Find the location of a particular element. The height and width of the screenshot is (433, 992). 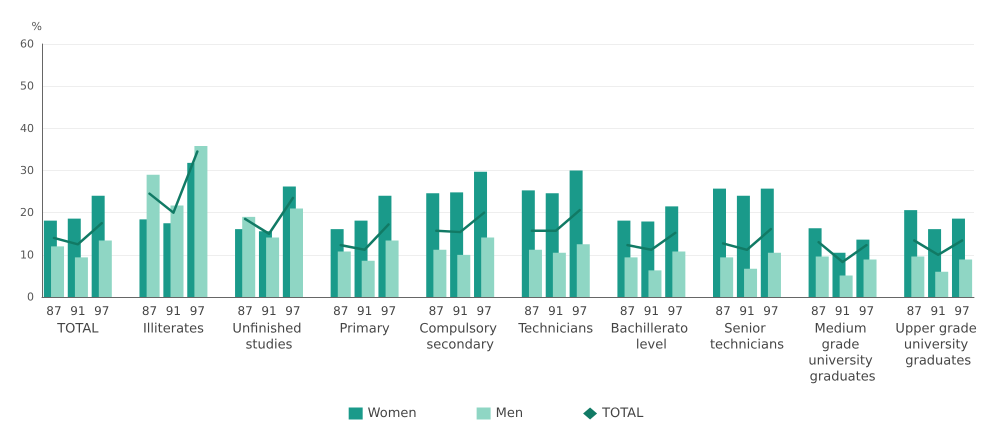

text: Compulsory secondary is located at coordinates (460, 337).